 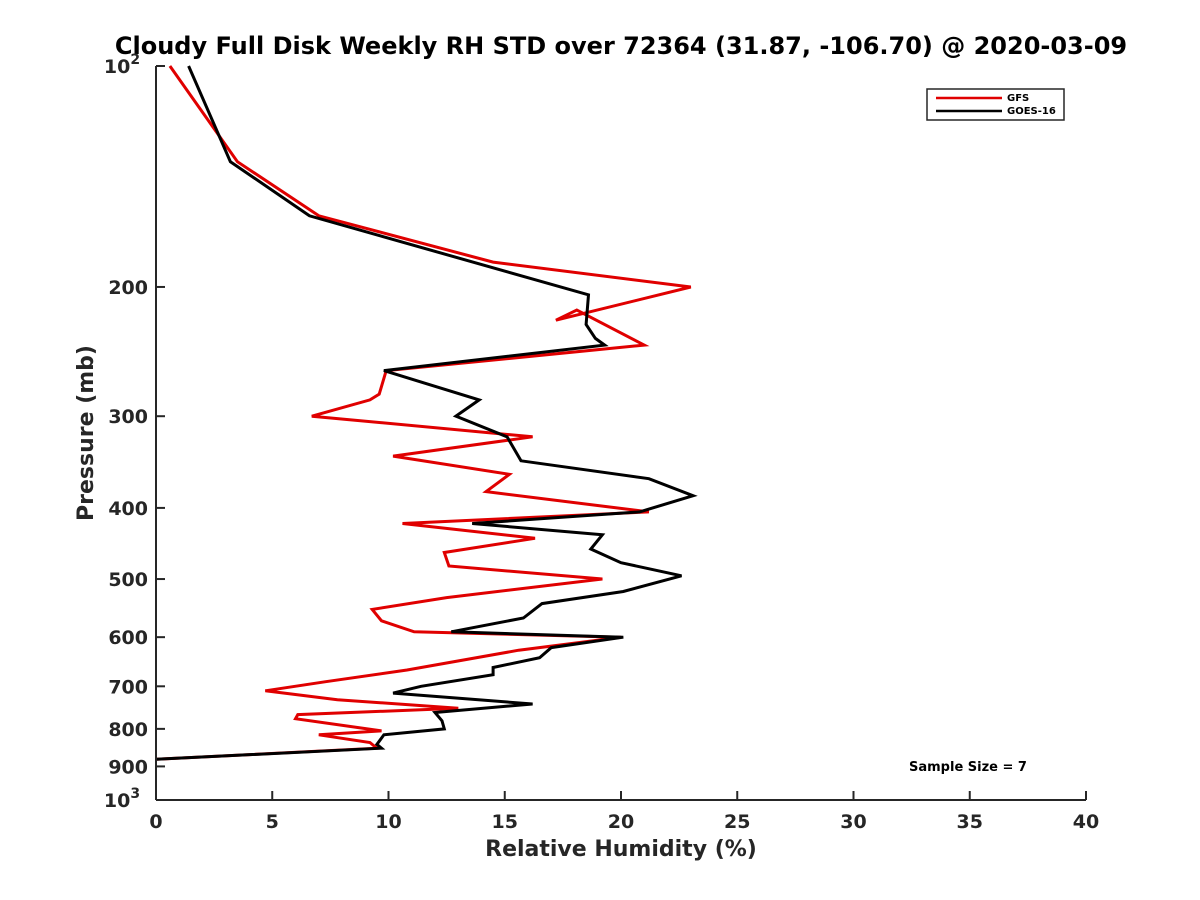 I want to click on y-tick-label: 10³, so click(x=122, y=799).